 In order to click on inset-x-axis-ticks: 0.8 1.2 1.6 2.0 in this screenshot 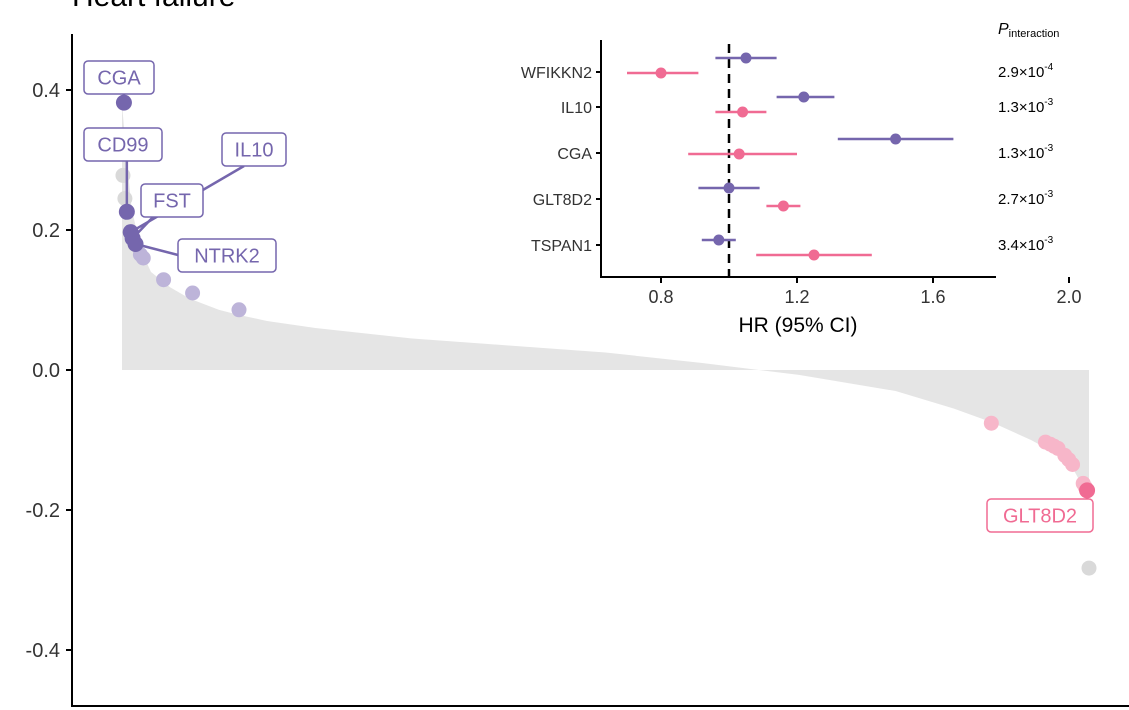, I will do `click(865, 292)`.